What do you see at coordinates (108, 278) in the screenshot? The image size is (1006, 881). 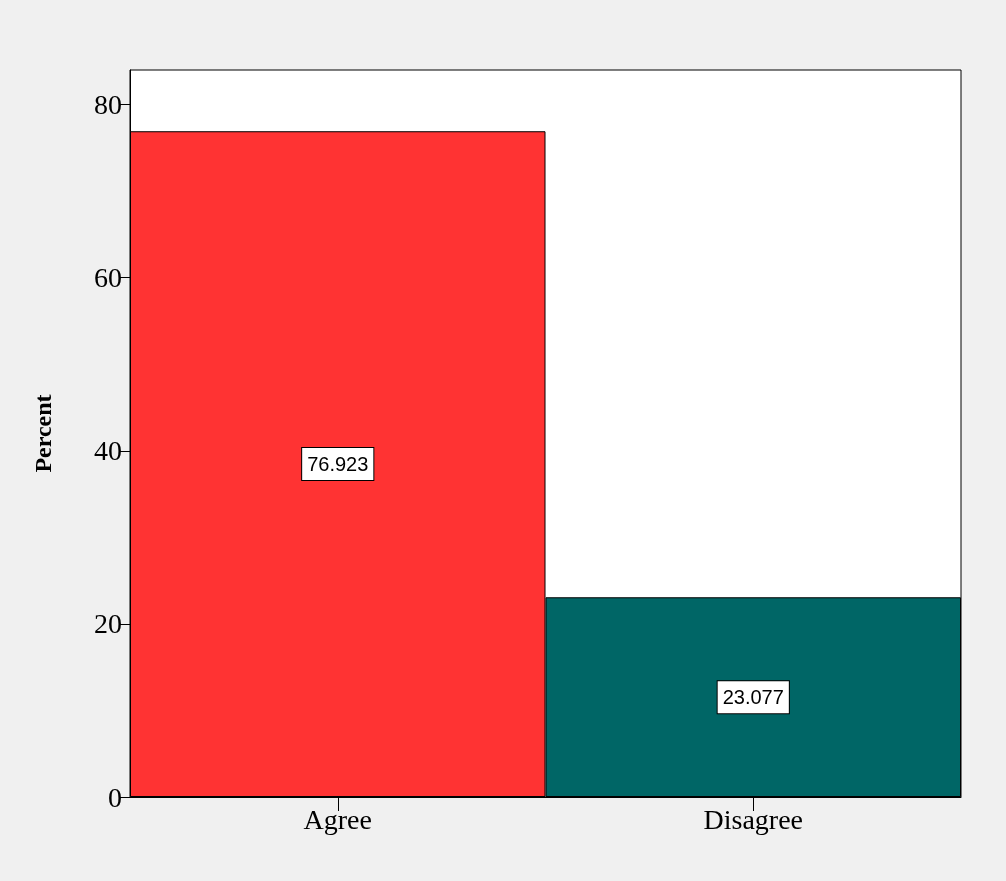 I see `y-tick-label: 60` at bounding box center [108, 278].